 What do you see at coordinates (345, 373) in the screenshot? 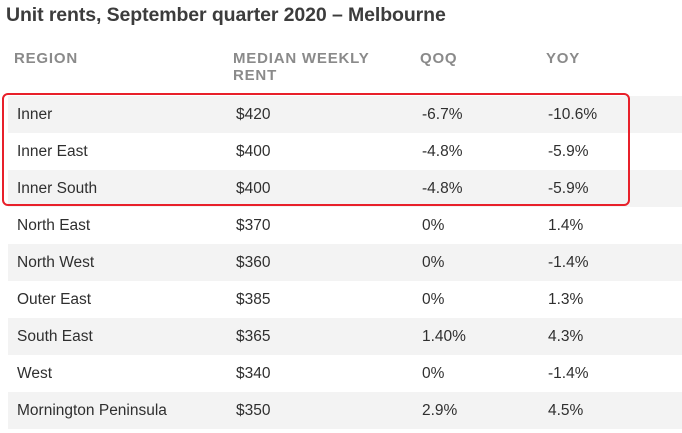
I see `table-row: West $340 0% -1.4%` at bounding box center [345, 373].